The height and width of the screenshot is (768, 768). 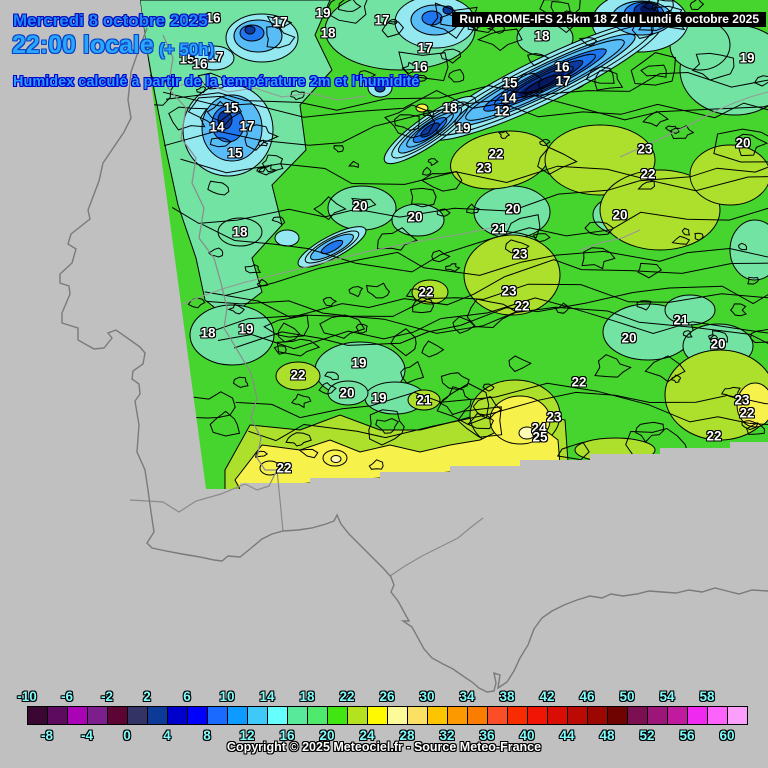 I want to click on scale-tick-label: 40, so click(x=527, y=735).